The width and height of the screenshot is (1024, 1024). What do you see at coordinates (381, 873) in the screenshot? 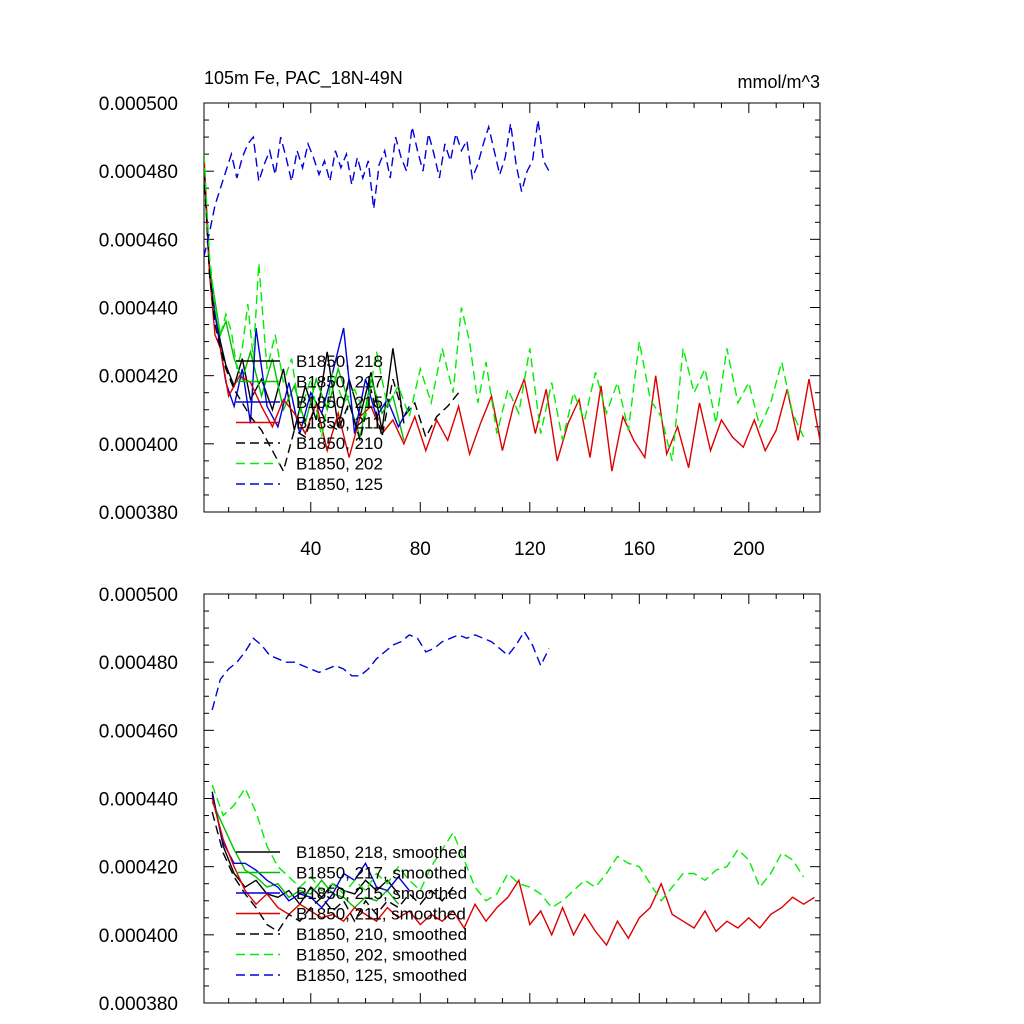
I see `legend-label: B1850, 217, smoothed` at bounding box center [381, 873].